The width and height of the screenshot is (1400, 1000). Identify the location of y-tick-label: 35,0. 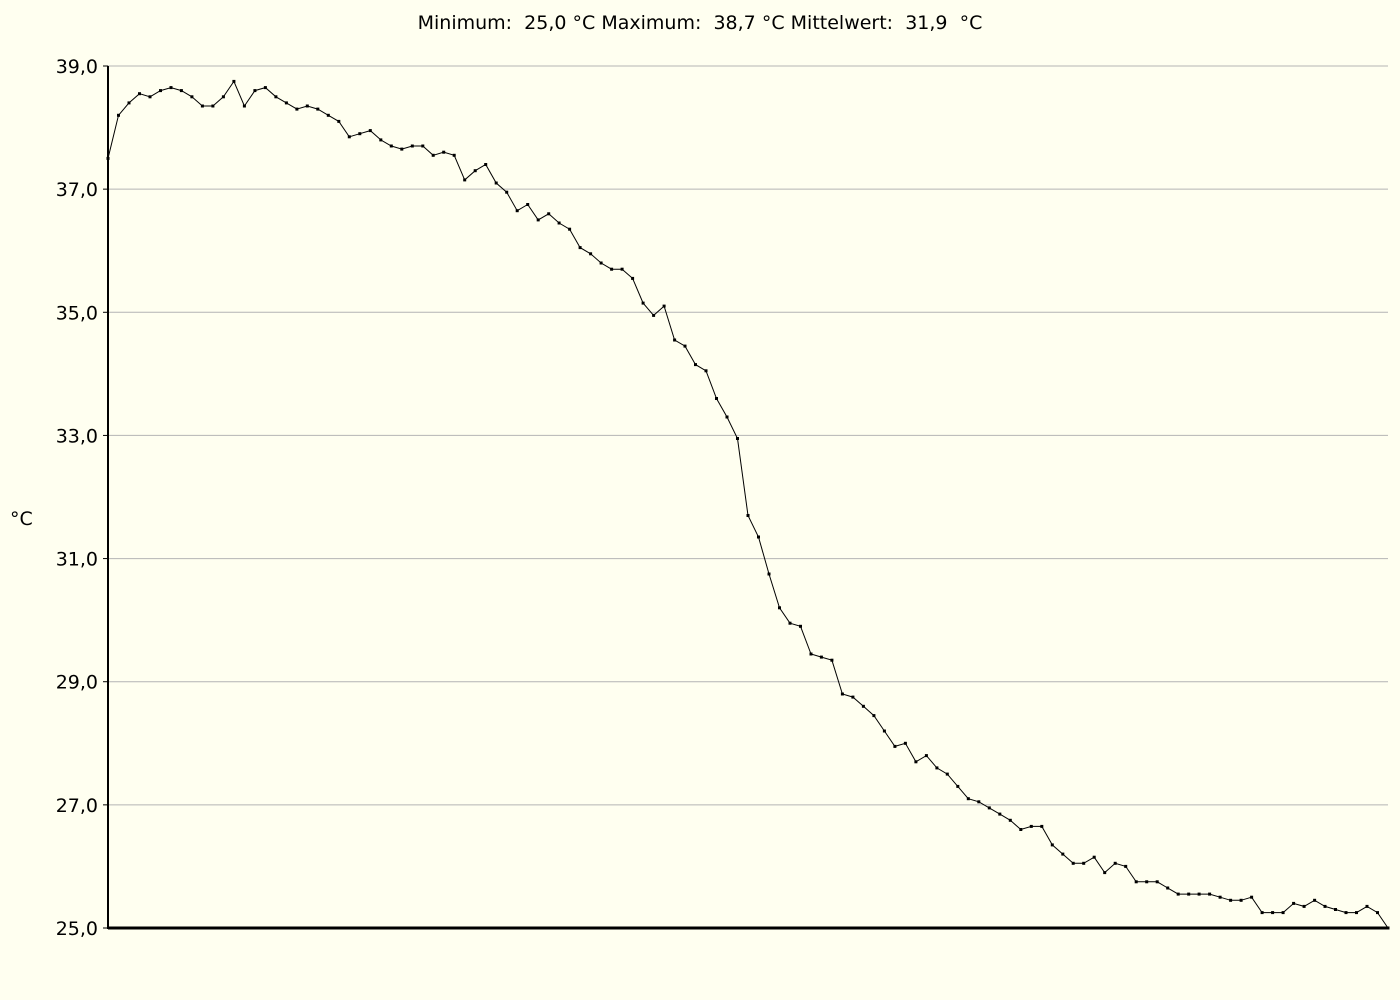
(77, 313).